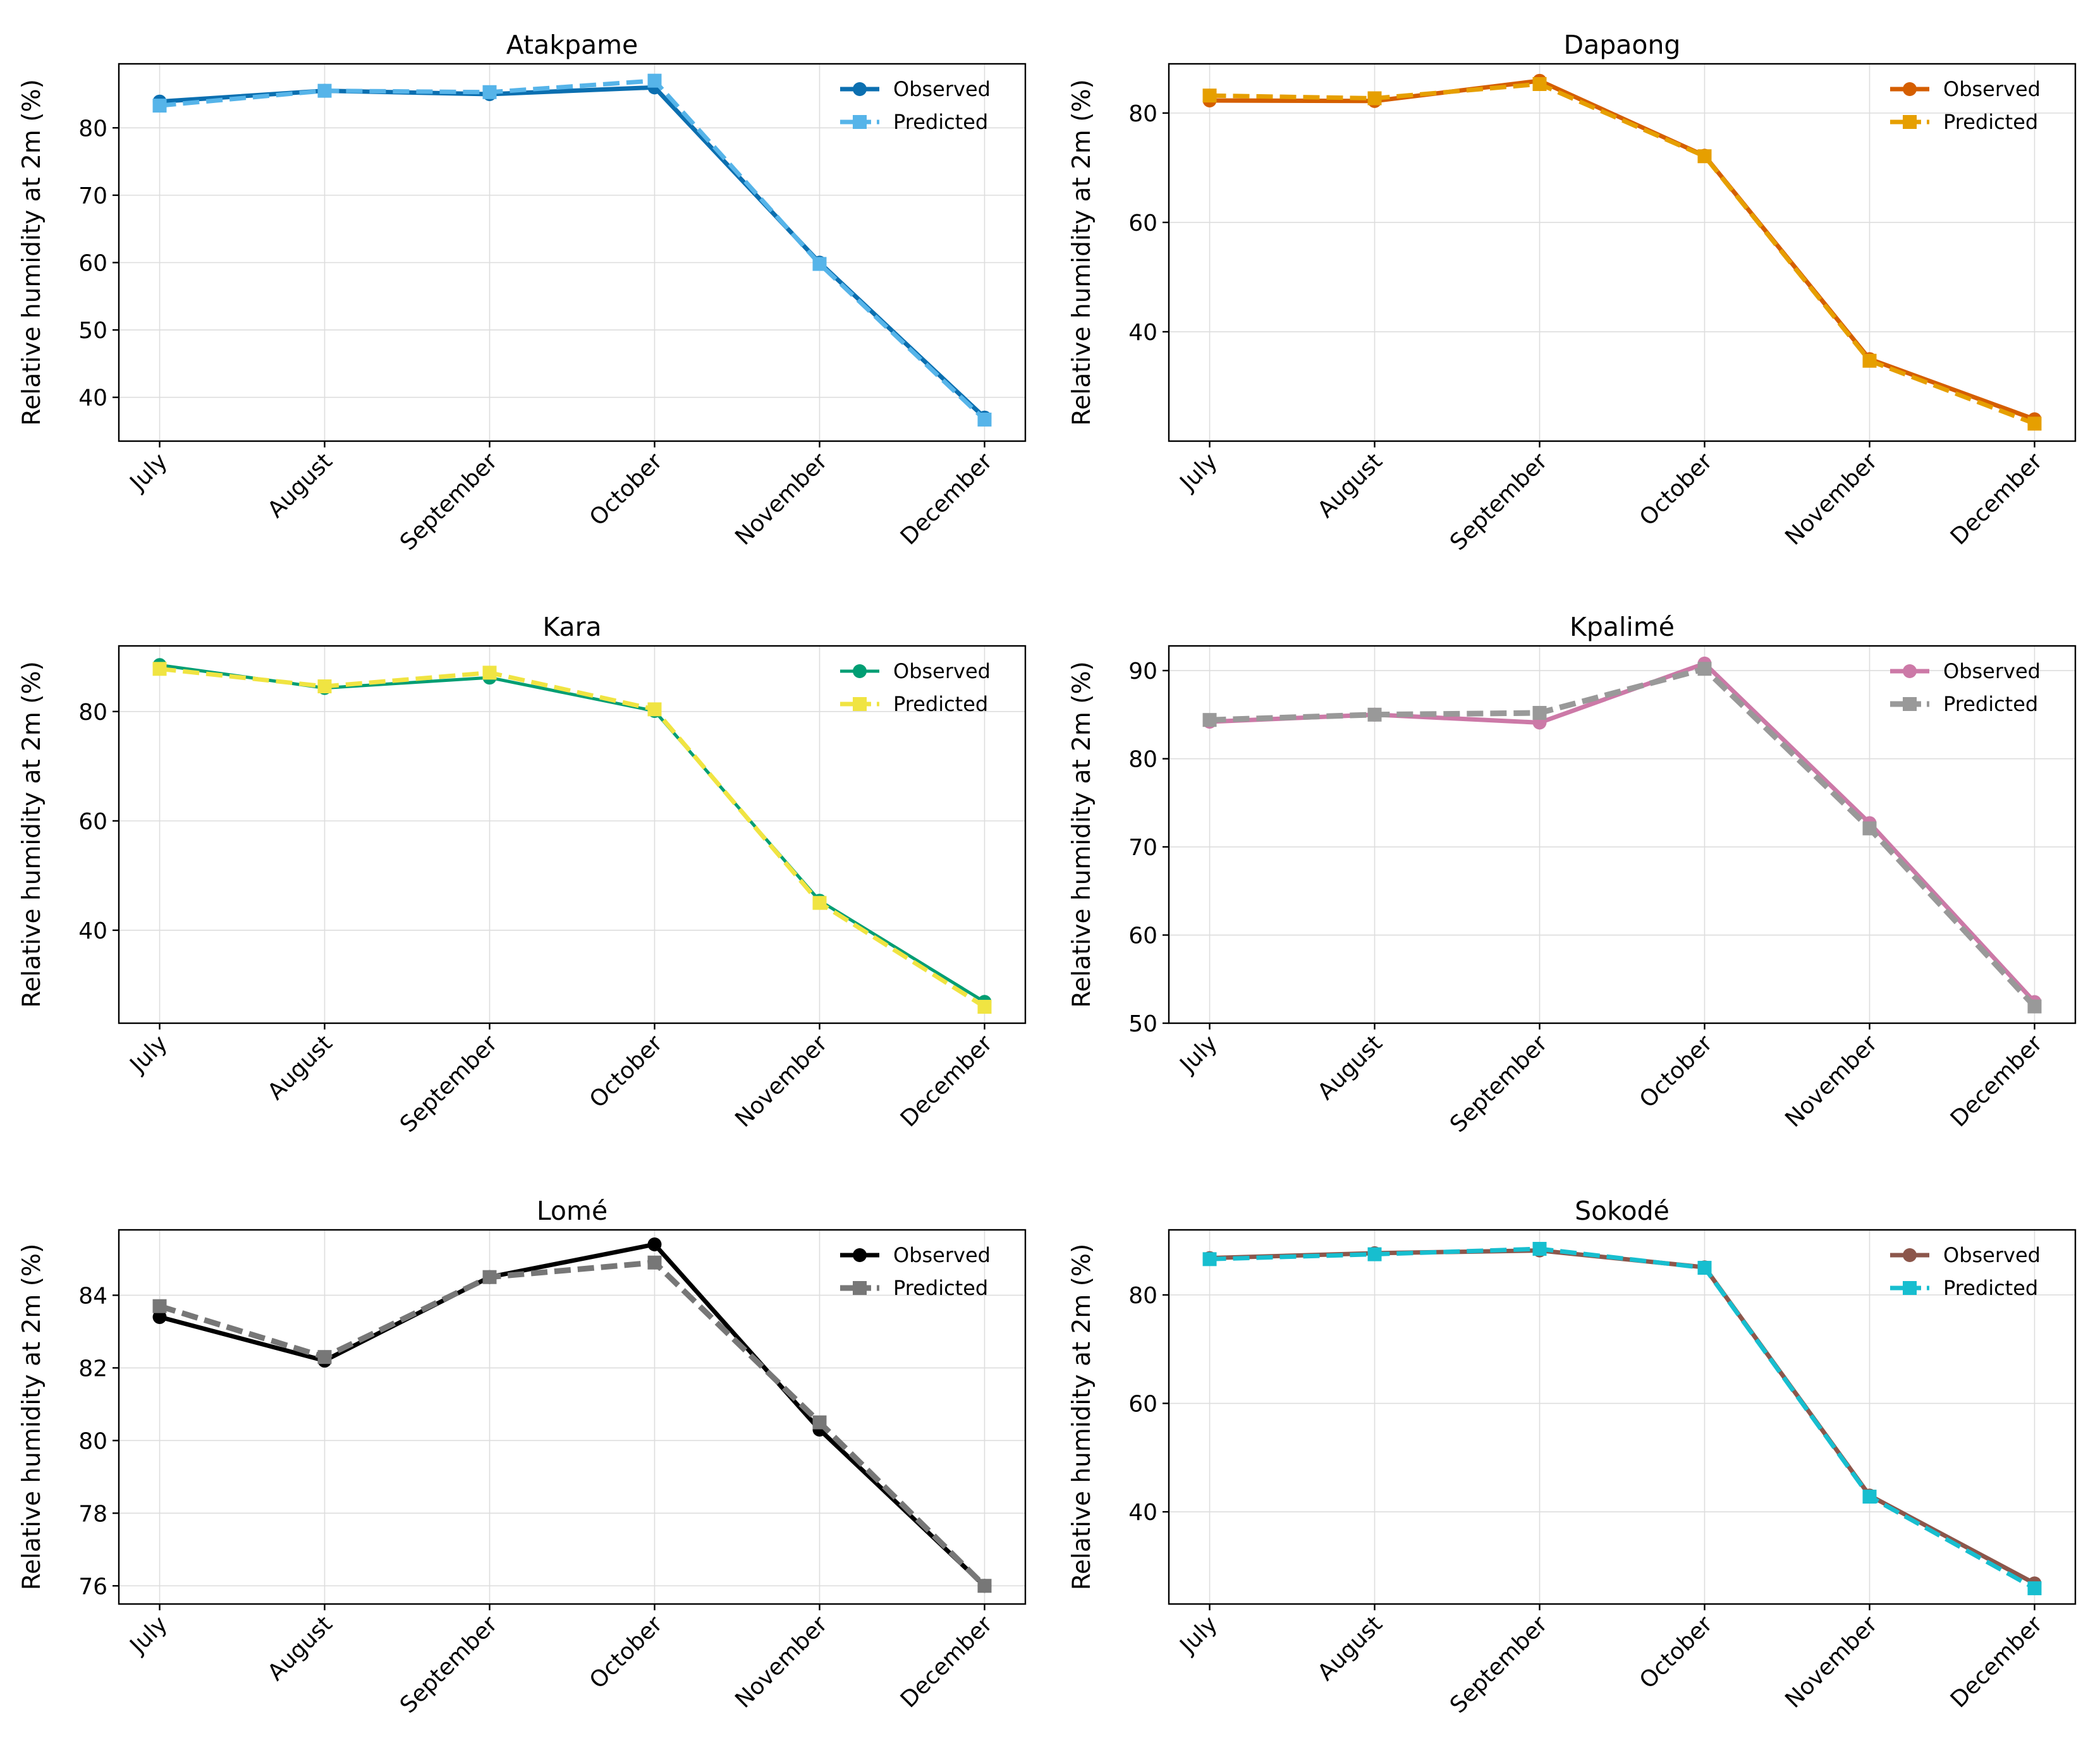  What do you see at coordinates (92, 1514) in the screenshot?
I see `y-tick-label: 78` at bounding box center [92, 1514].